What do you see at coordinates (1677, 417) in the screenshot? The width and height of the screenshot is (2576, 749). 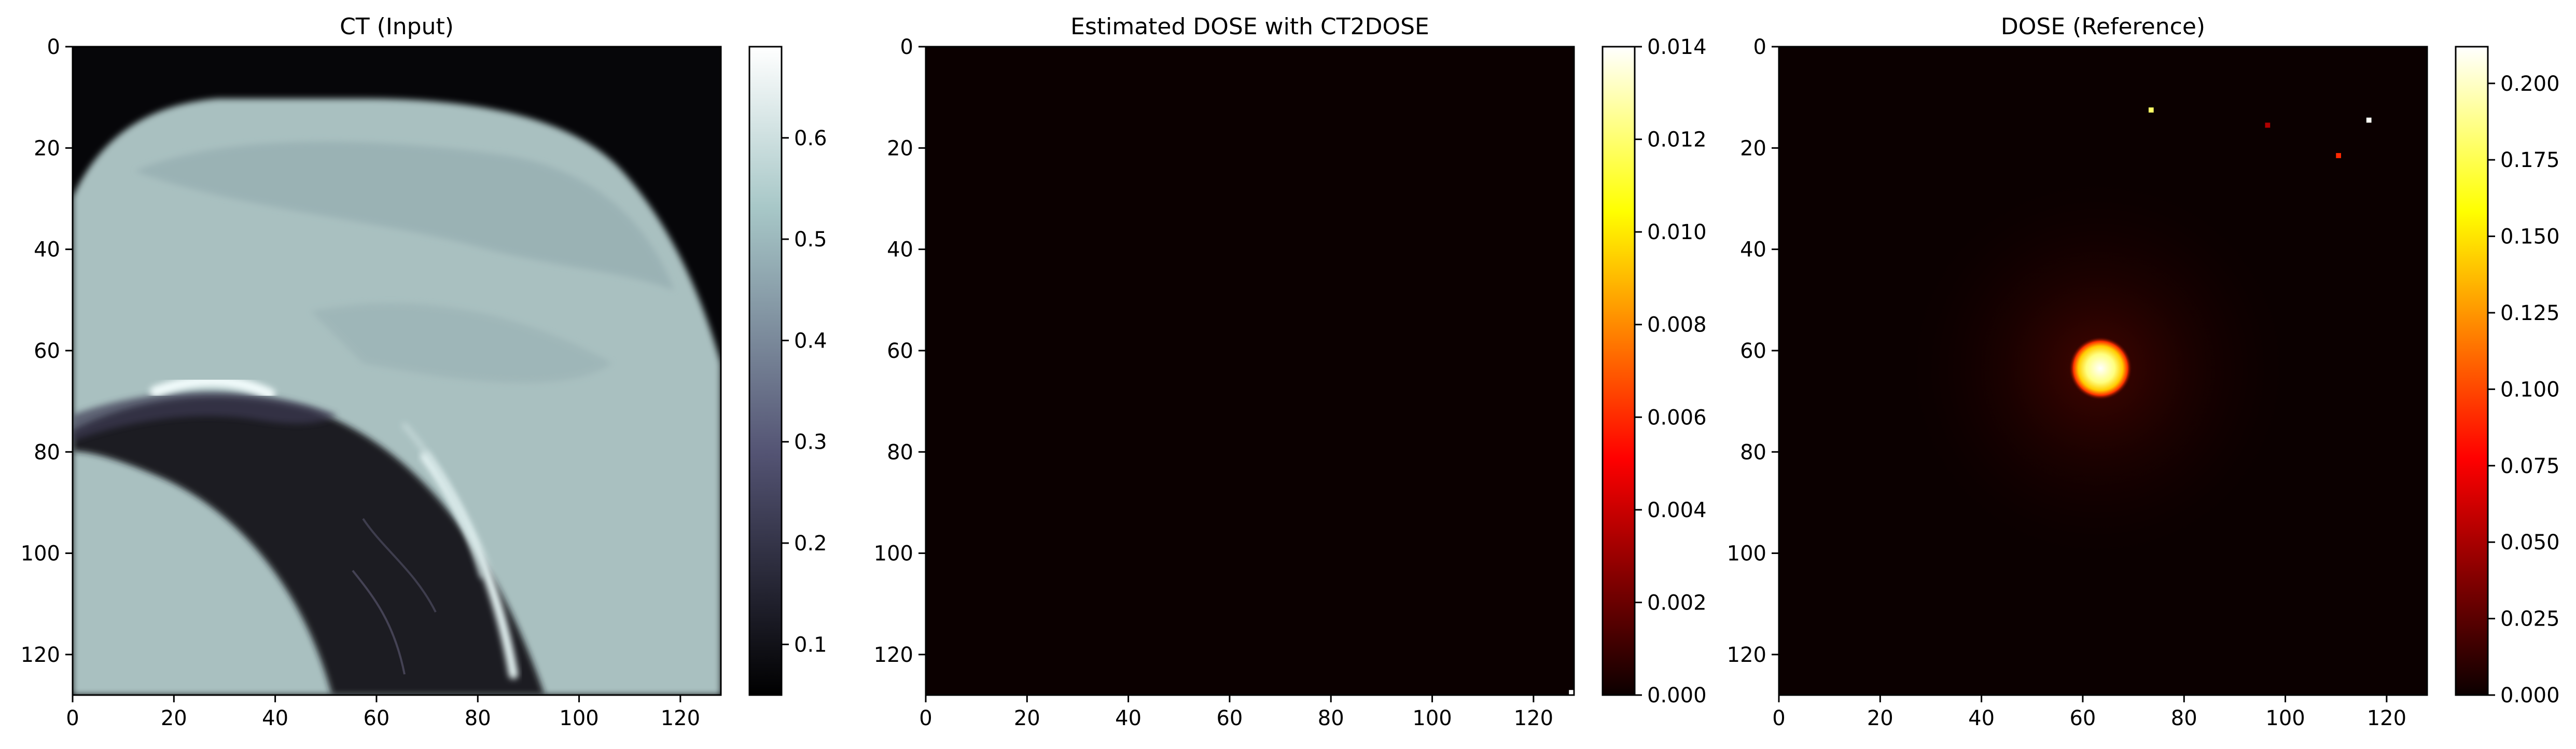 I see `estimated-colorbar-tick-label: 0.006` at bounding box center [1677, 417].